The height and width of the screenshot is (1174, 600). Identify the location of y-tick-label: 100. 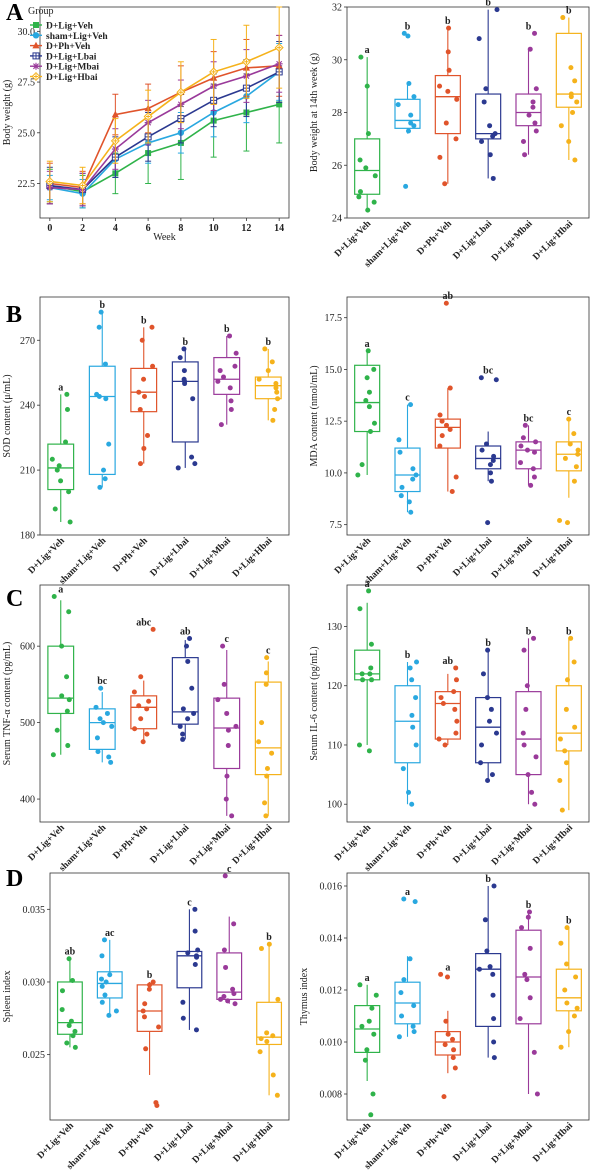
(334, 805).